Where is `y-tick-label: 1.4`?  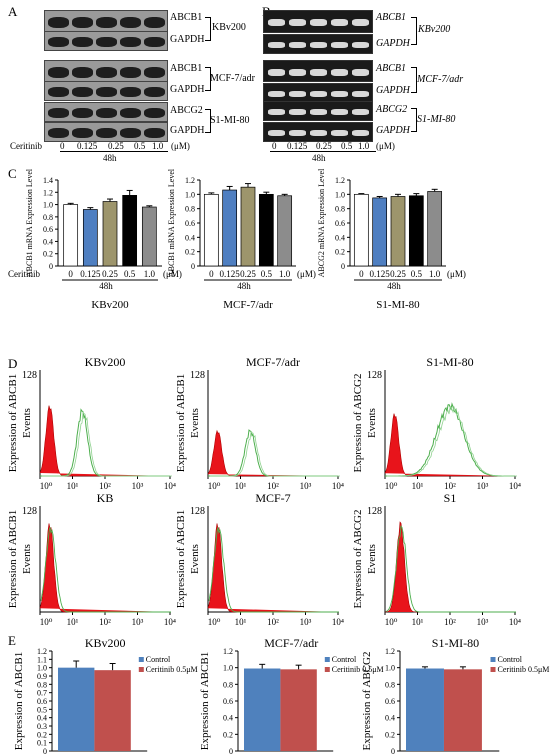 y-tick-label: 1.4 is located at coordinates (48, 180).